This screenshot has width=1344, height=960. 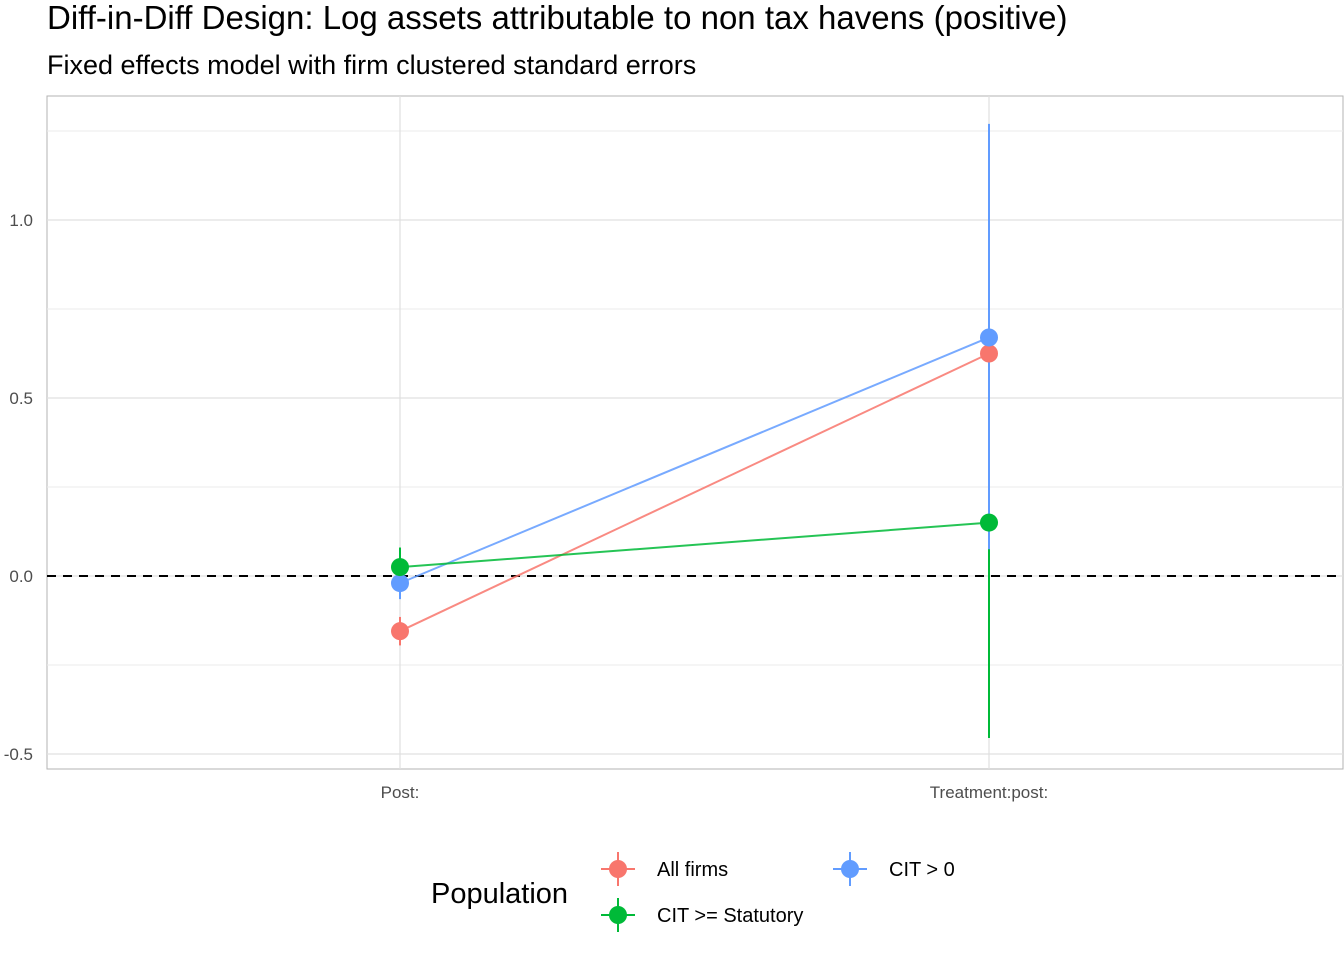 What do you see at coordinates (922, 870) in the screenshot?
I see `legend-label: CIT > 0` at bounding box center [922, 870].